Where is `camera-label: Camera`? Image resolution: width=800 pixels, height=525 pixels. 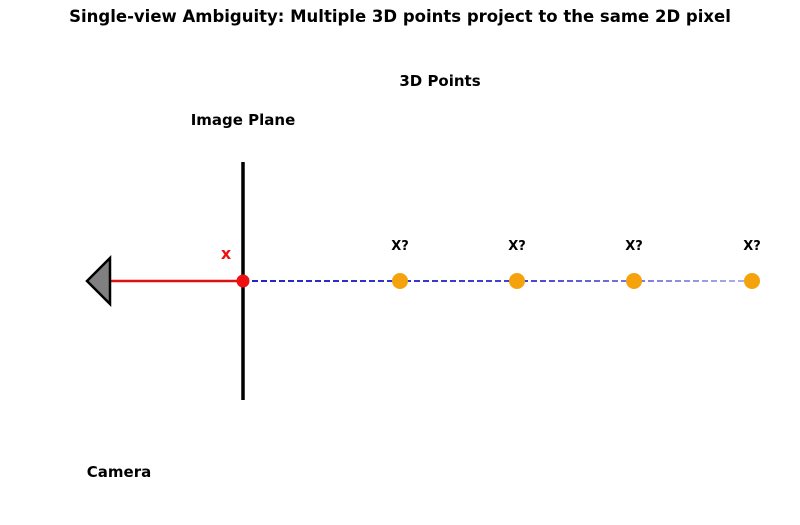
camera-label: Camera is located at coordinates (119, 472).